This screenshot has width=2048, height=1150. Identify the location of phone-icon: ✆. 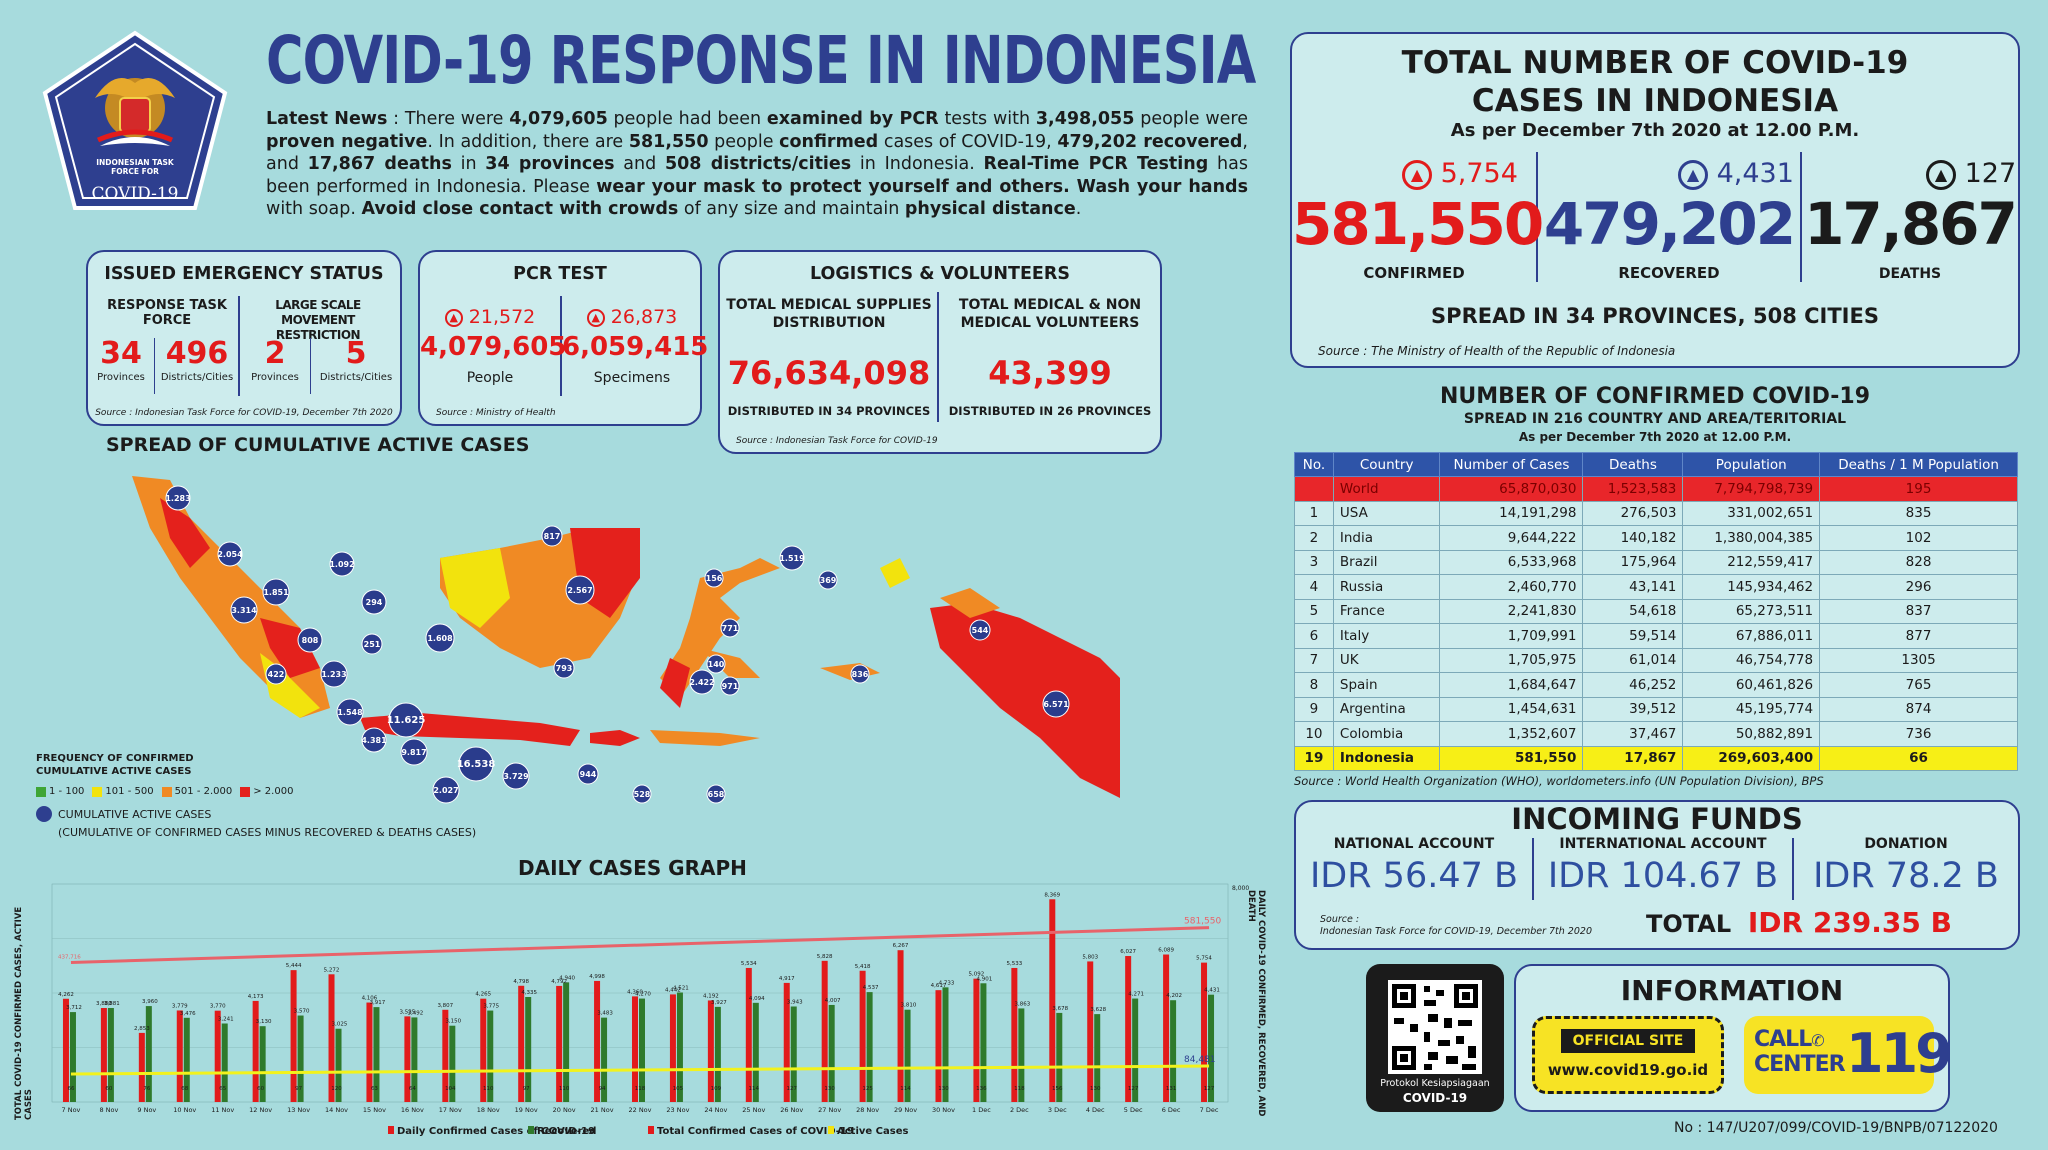
(1817, 1040).